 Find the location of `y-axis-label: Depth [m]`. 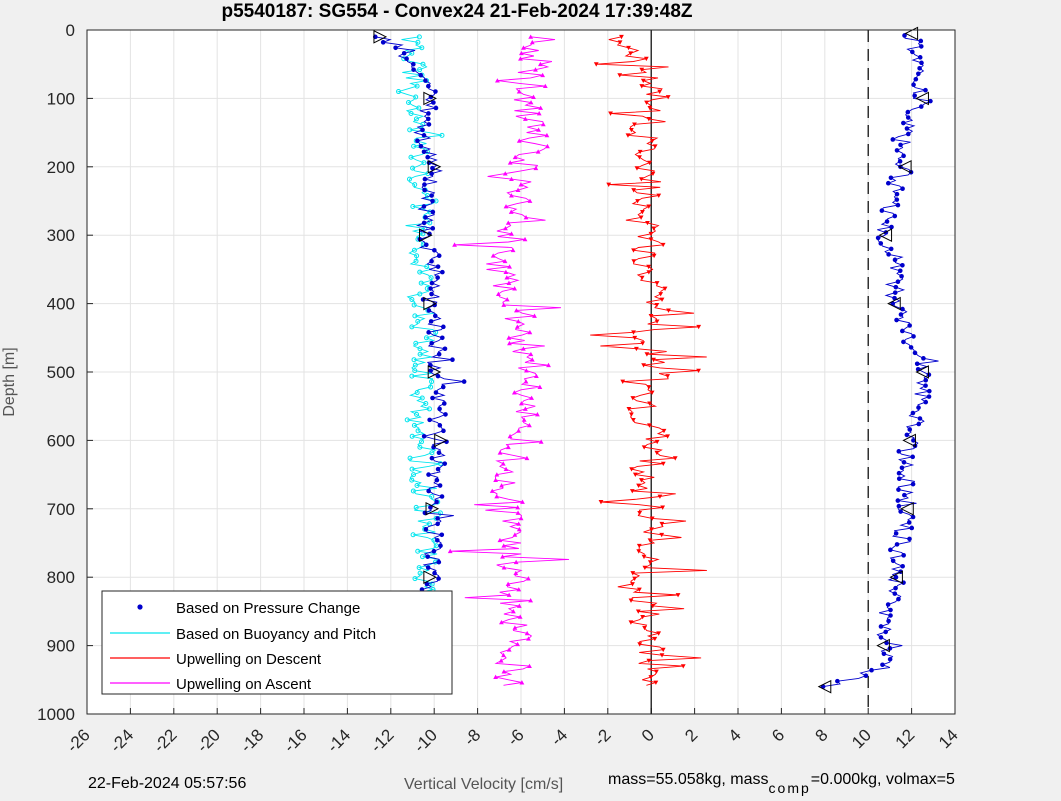

y-axis-label: Depth [m] is located at coordinates (9, 381).